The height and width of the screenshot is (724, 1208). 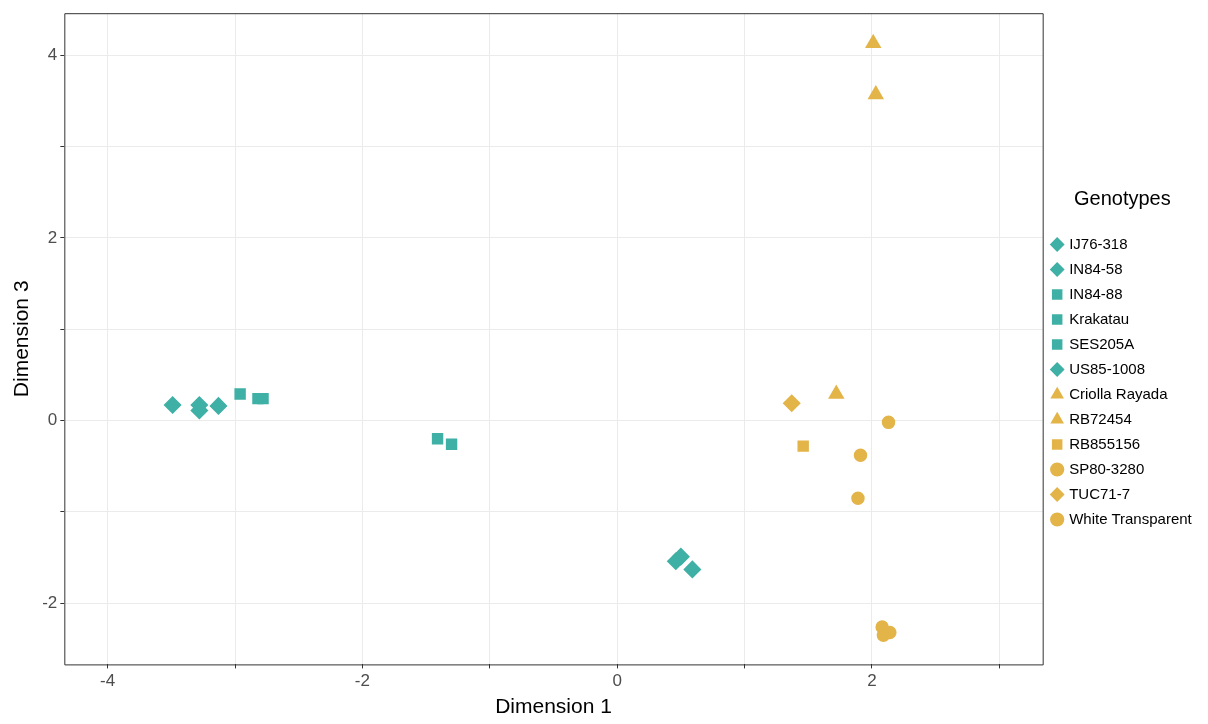 What do you see at coordinates (1098, 243) in the screenshot?
I see `legend-label: IJ76-318` at bounding box center [1098, 243].